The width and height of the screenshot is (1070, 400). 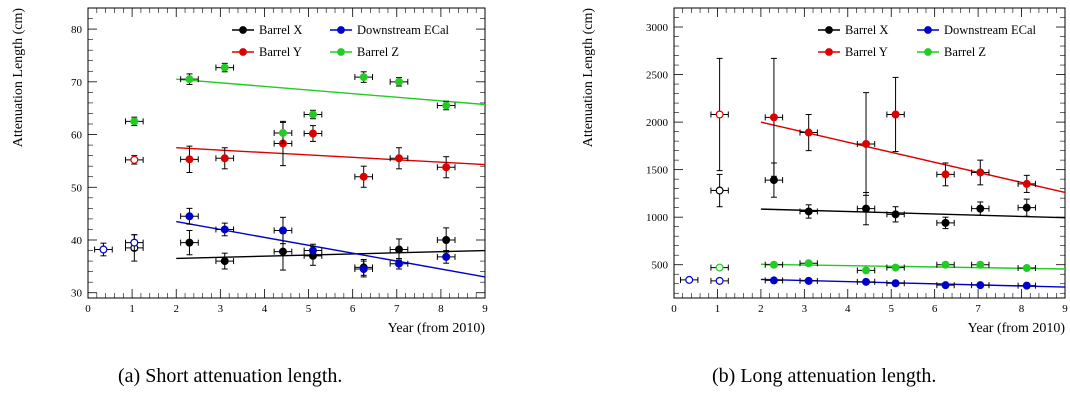 I want to click on legend-label: Barrel X, so click(x=280, y=30).